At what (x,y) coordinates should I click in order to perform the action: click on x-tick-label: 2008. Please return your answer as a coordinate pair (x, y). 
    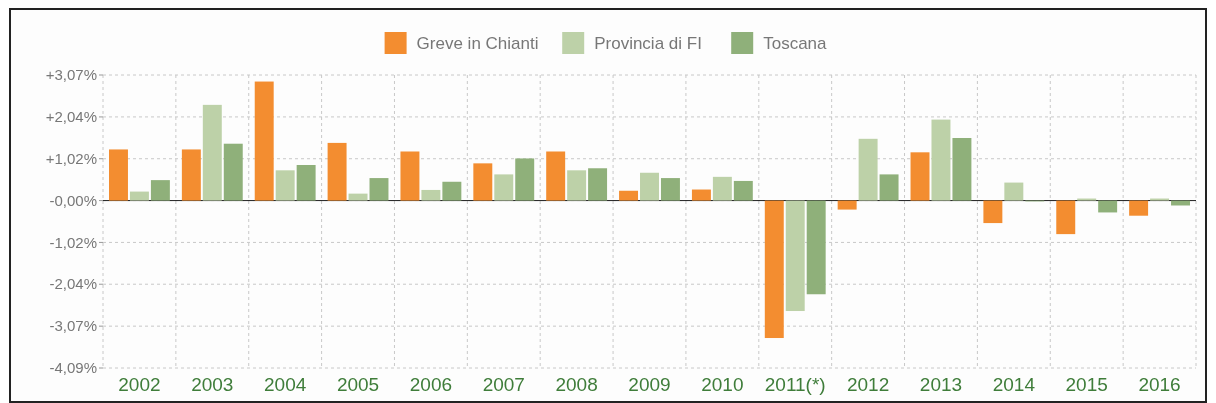
    Looking at the image, I should click on (576, 384).